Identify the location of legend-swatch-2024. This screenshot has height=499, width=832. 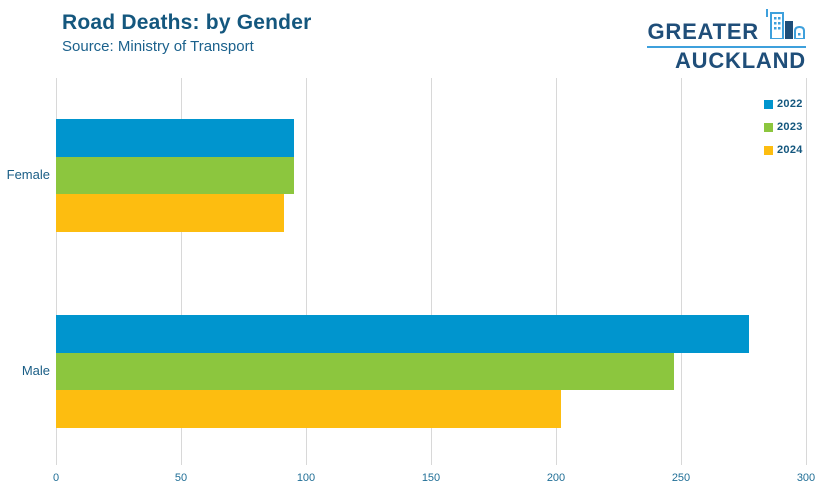
(768, 150).